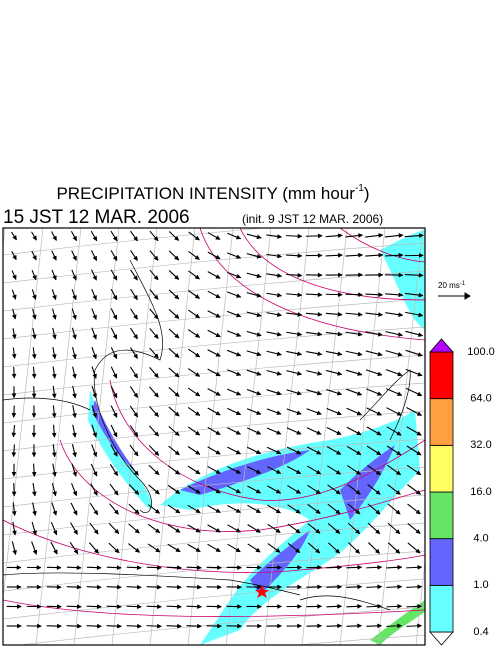 This screenshot has width=500, height=650. I want to click on title-close: ), so click(367, 193).